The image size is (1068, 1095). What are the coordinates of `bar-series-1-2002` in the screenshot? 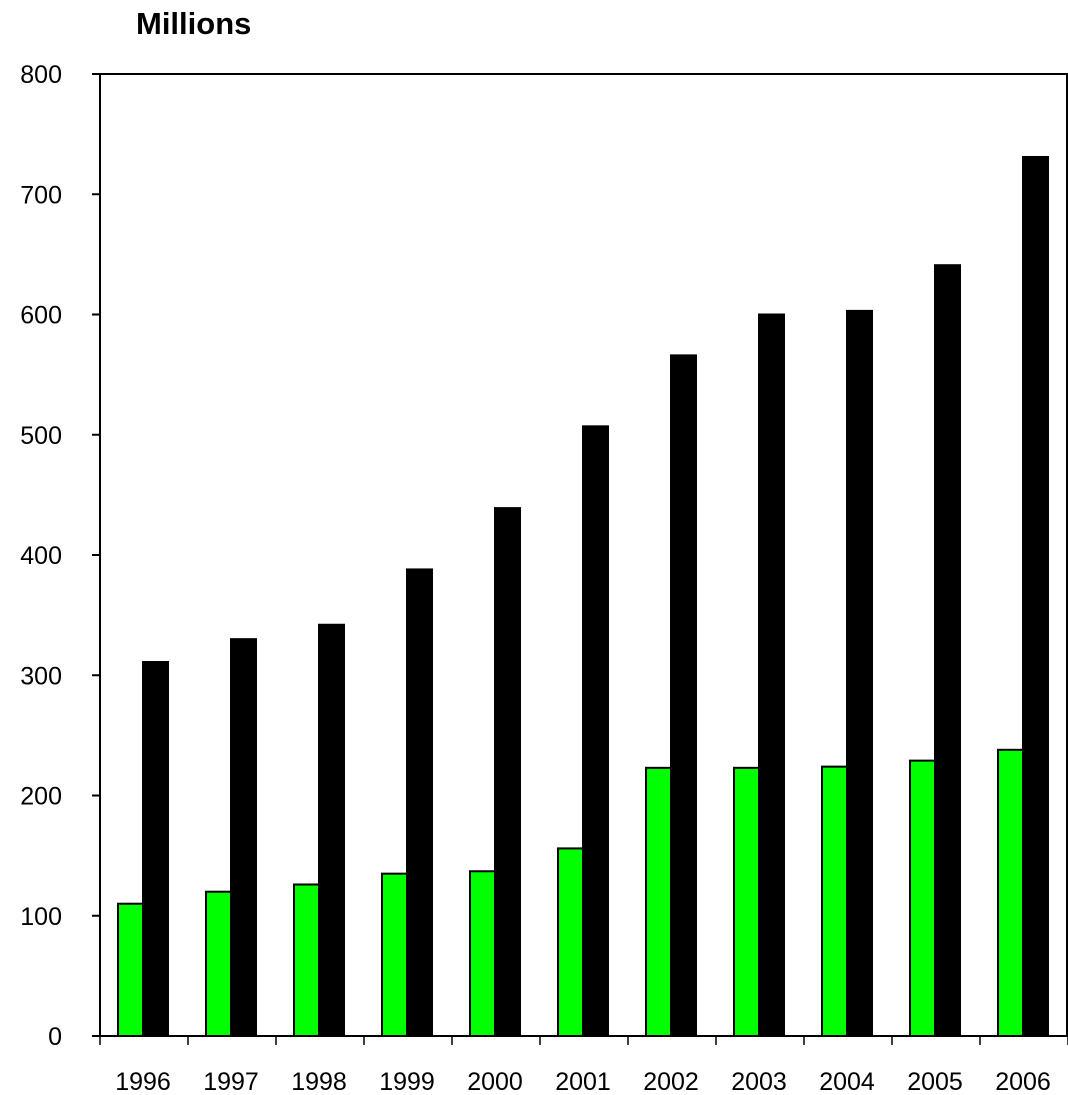 It's located at (658, 902).